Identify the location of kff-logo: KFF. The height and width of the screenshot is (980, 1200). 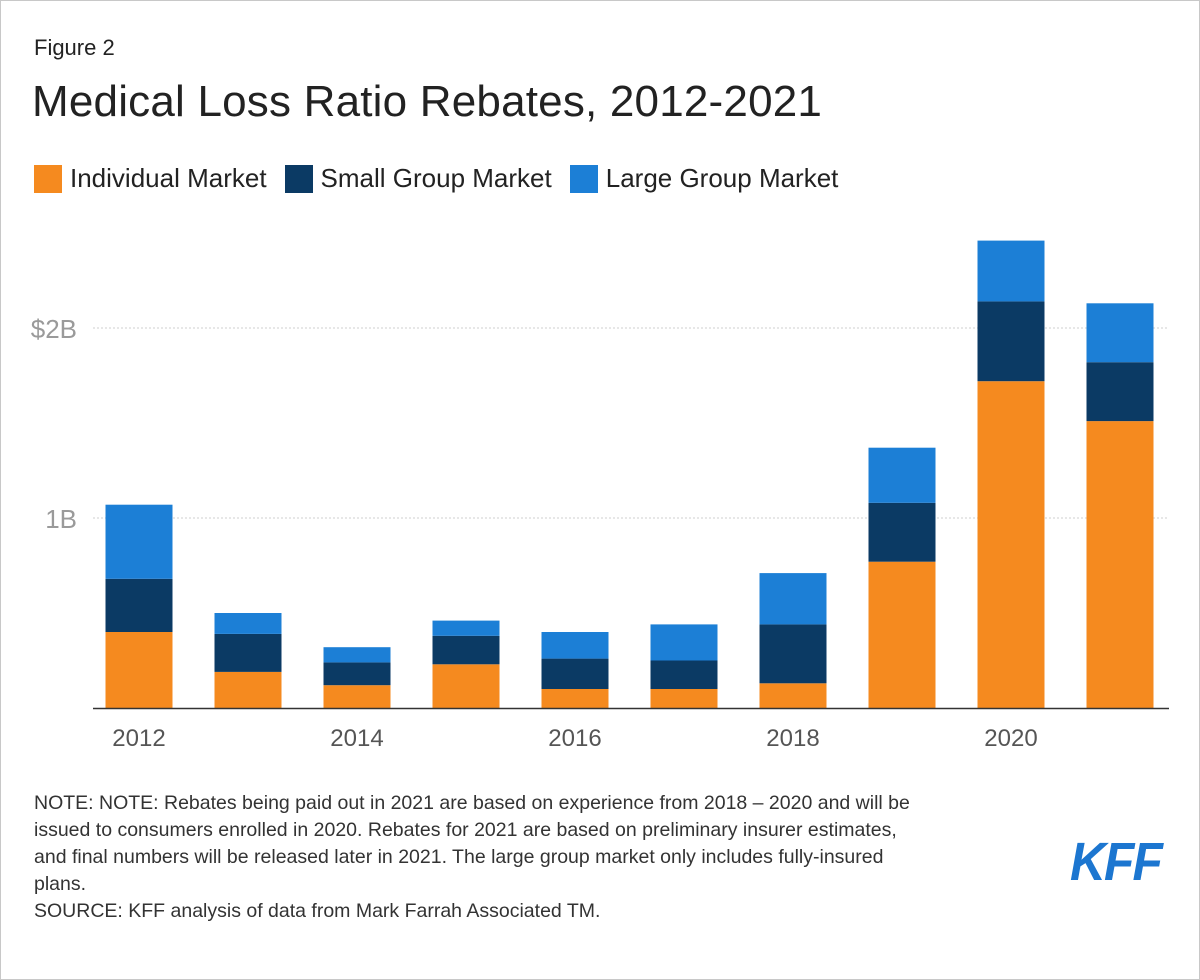
(1116, 862).